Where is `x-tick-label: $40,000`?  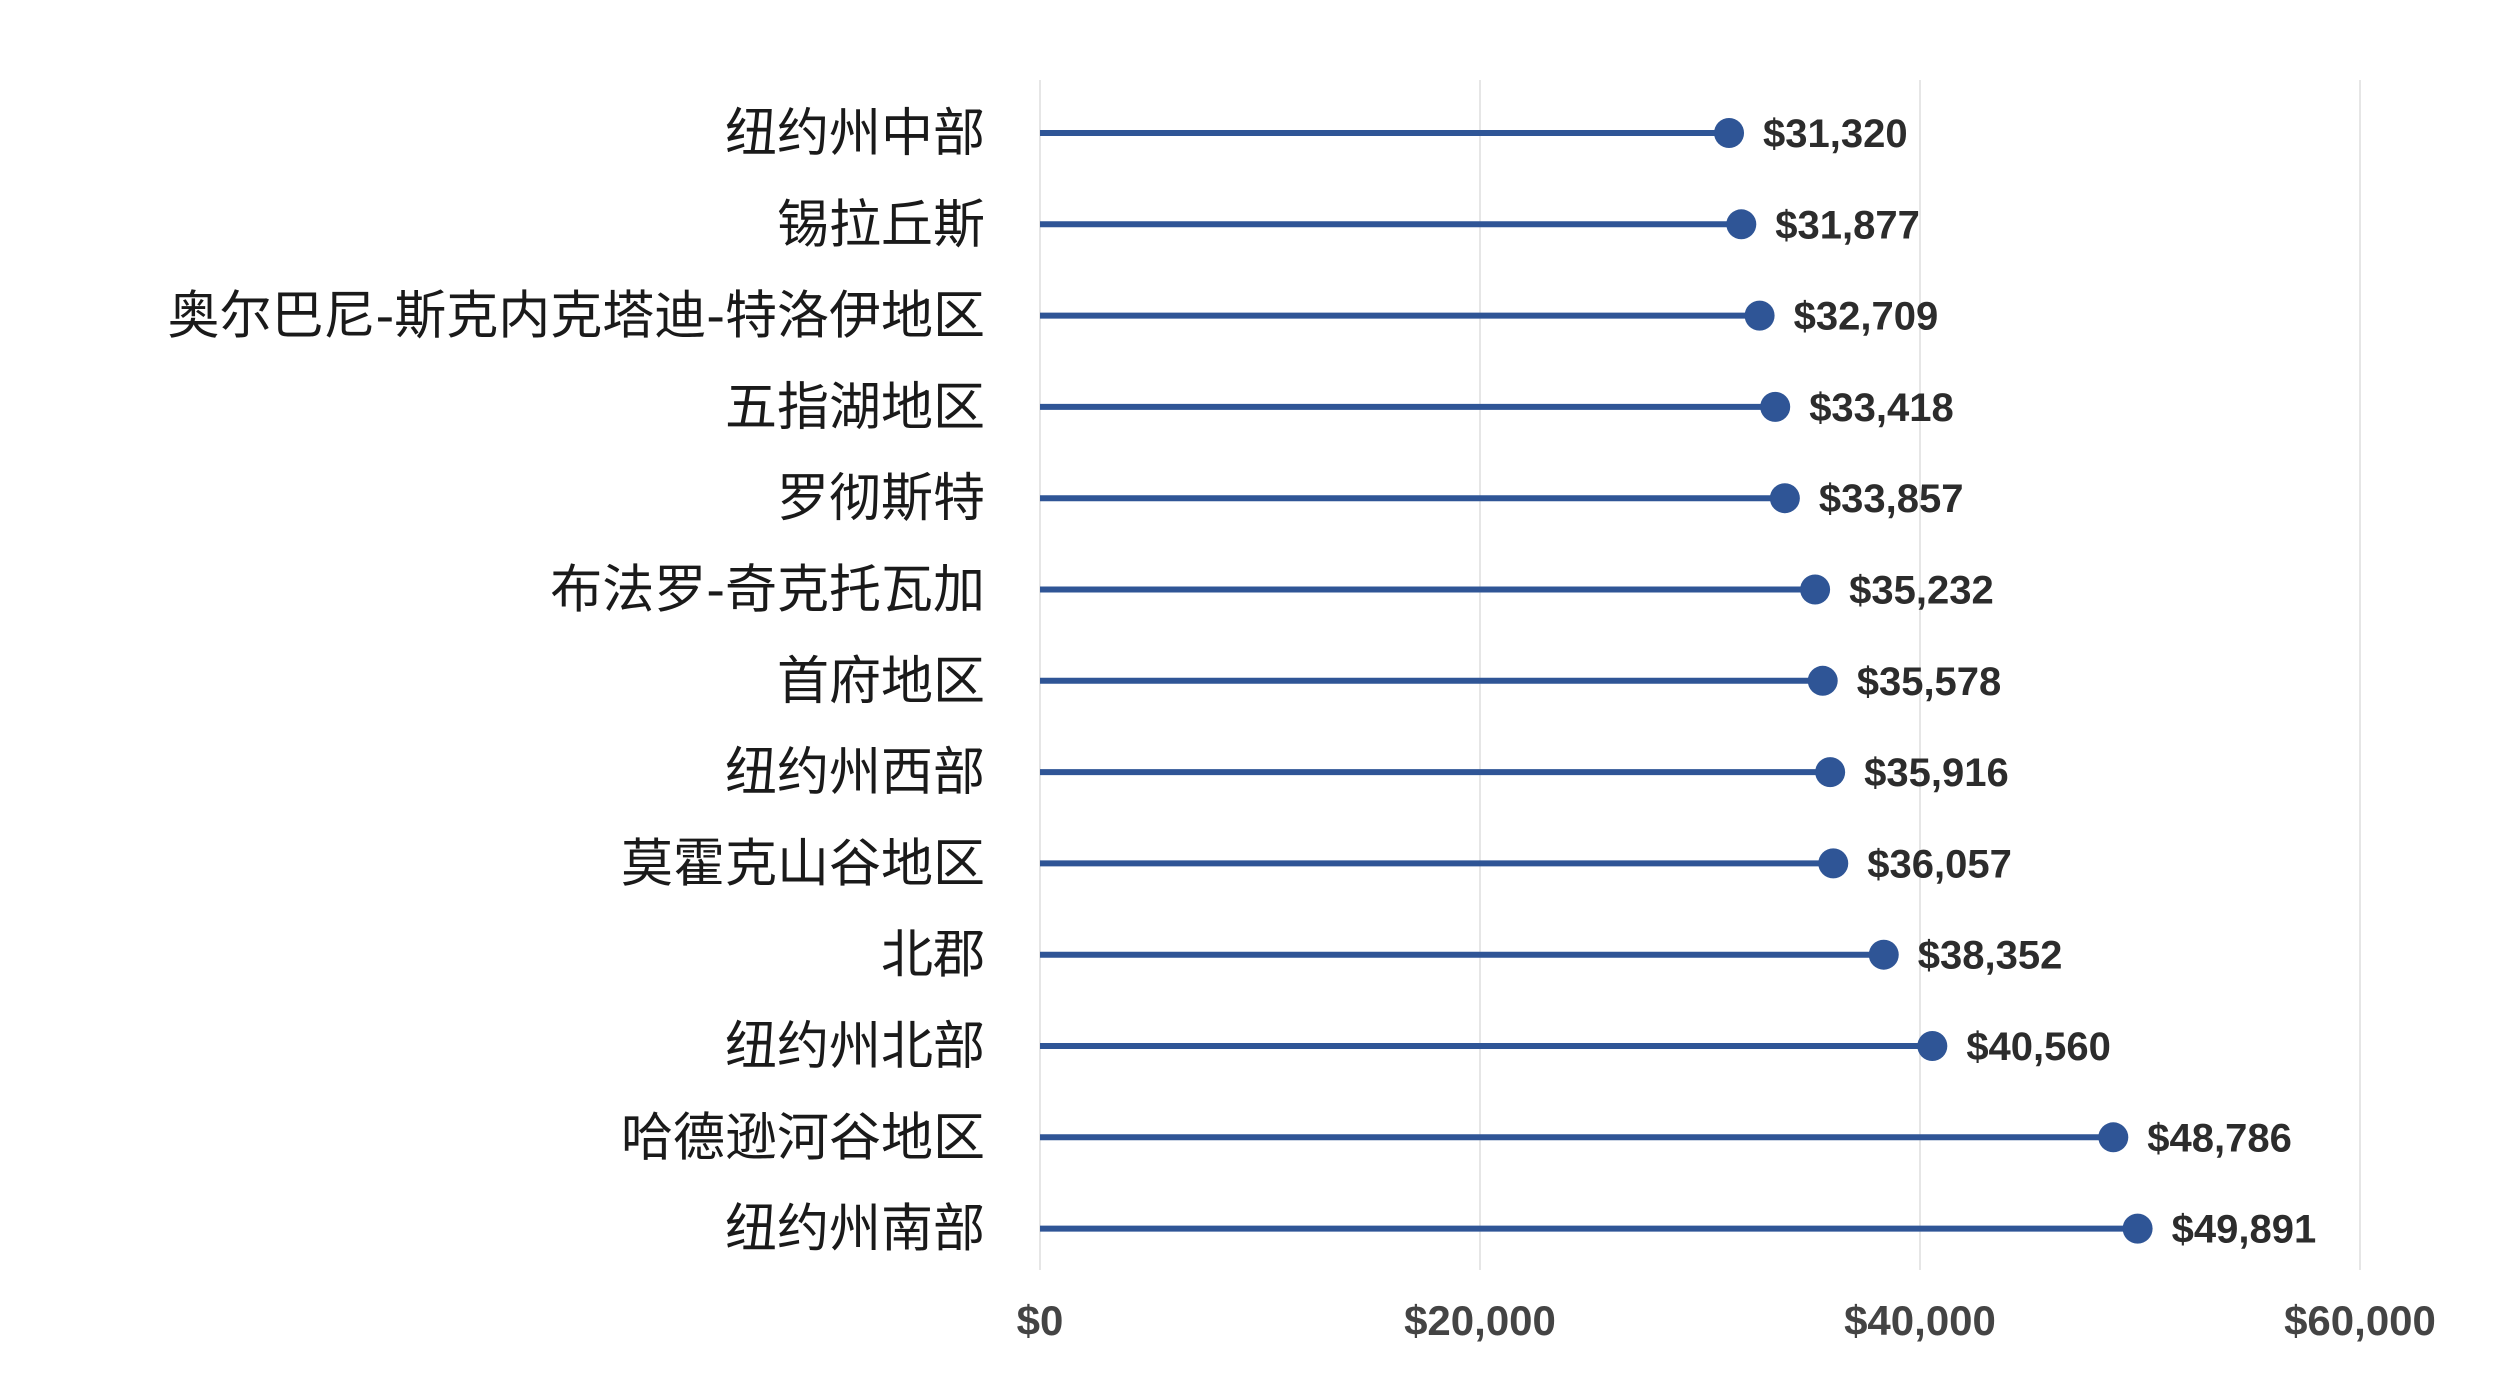 x-tick-label: $40,000 is located at coordinates (1920, 1320).